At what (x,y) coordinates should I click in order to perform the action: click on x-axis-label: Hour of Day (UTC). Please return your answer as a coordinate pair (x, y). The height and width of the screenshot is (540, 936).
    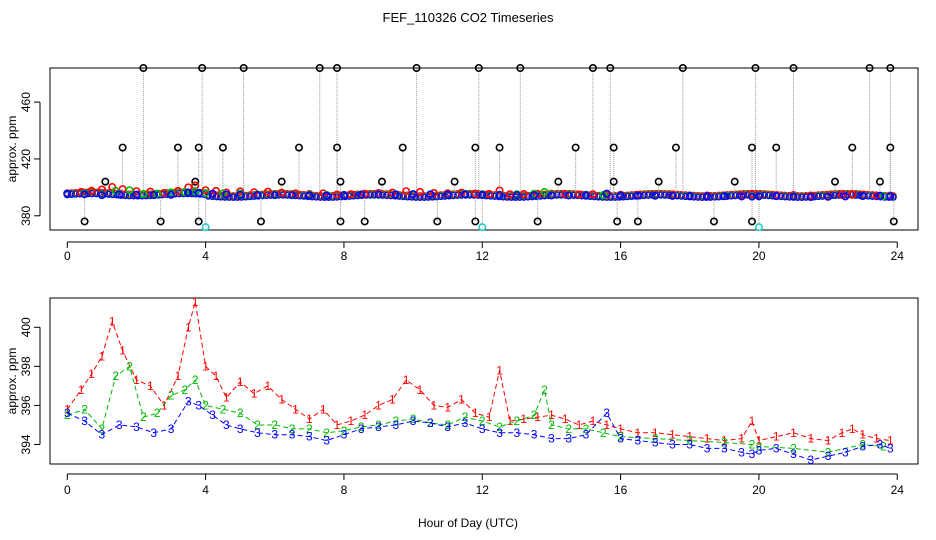
    Looking at the image, I should click on (468, 523).